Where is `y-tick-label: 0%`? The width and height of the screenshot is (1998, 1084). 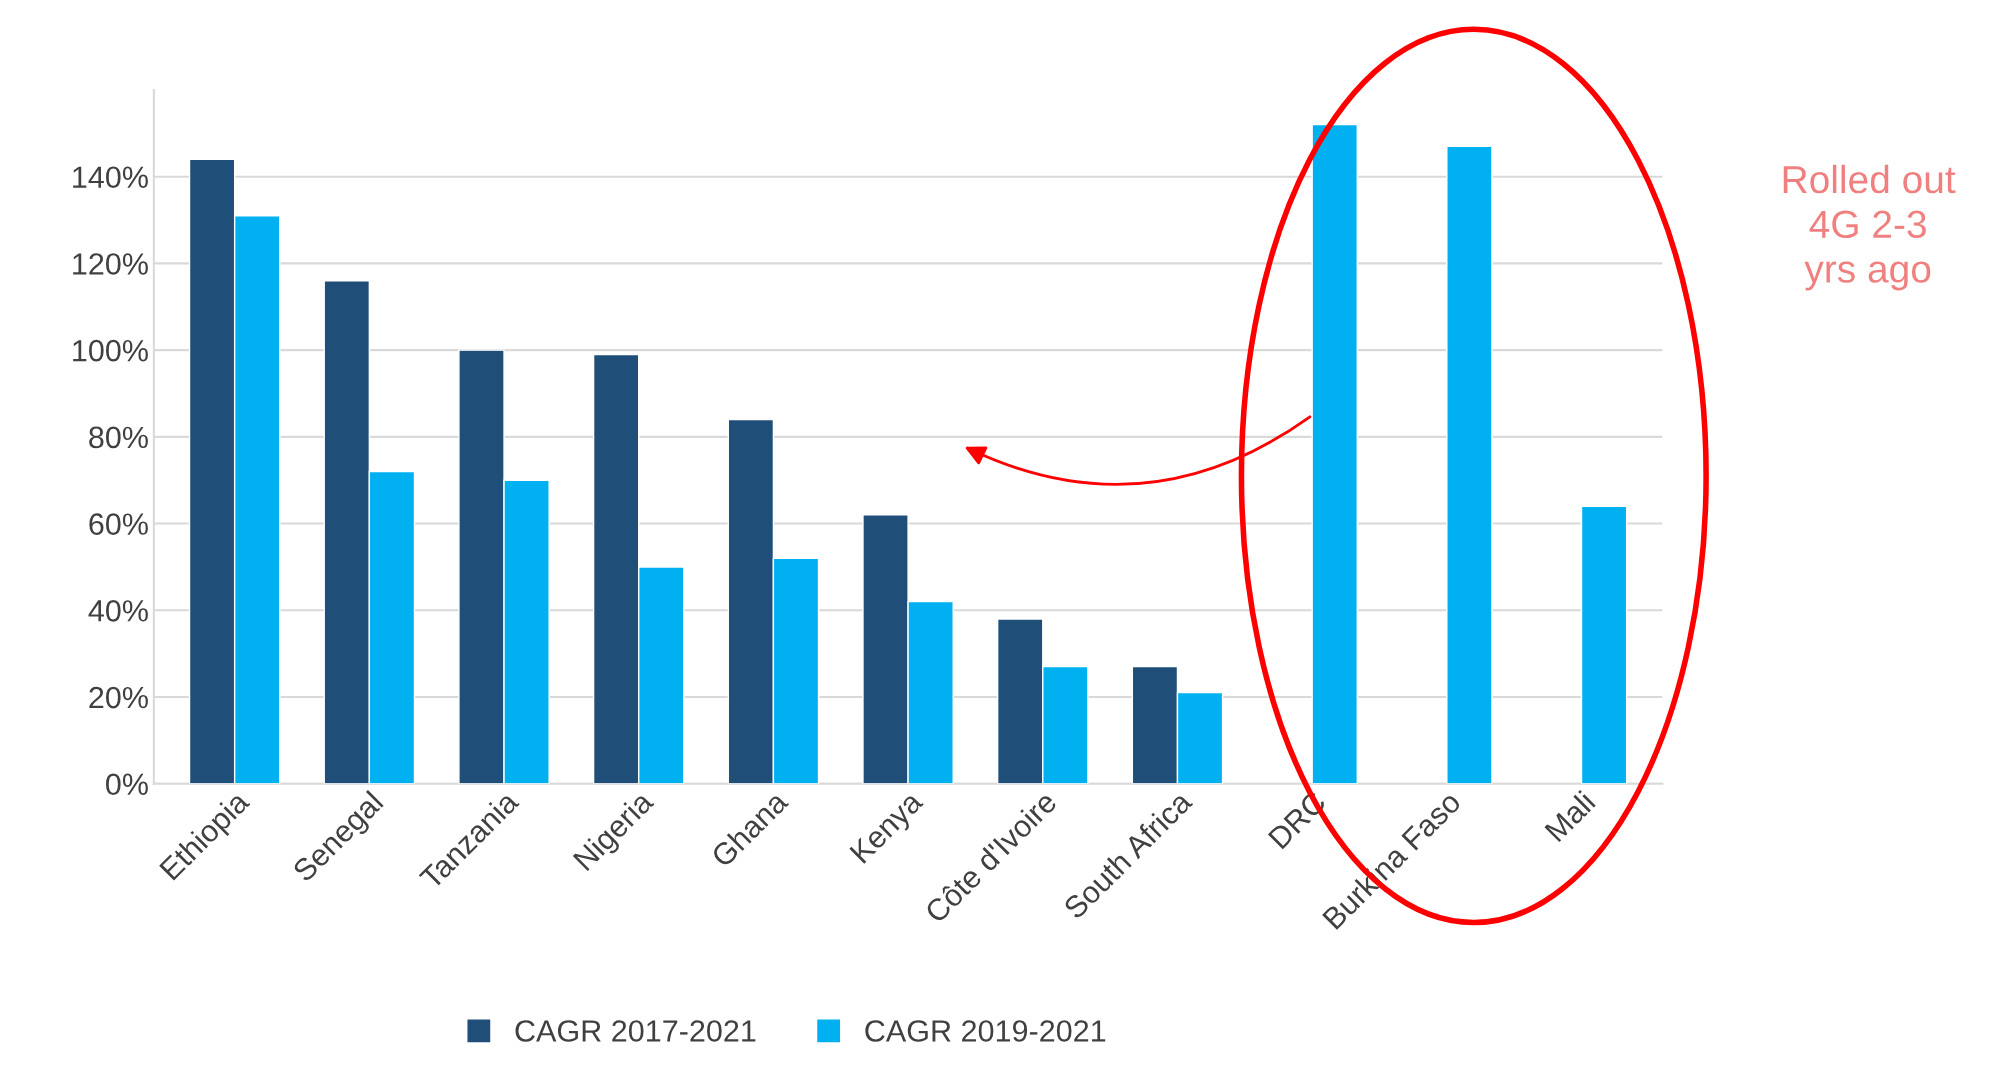 y-tick-label: 0% is located at coordinates (127, 784).